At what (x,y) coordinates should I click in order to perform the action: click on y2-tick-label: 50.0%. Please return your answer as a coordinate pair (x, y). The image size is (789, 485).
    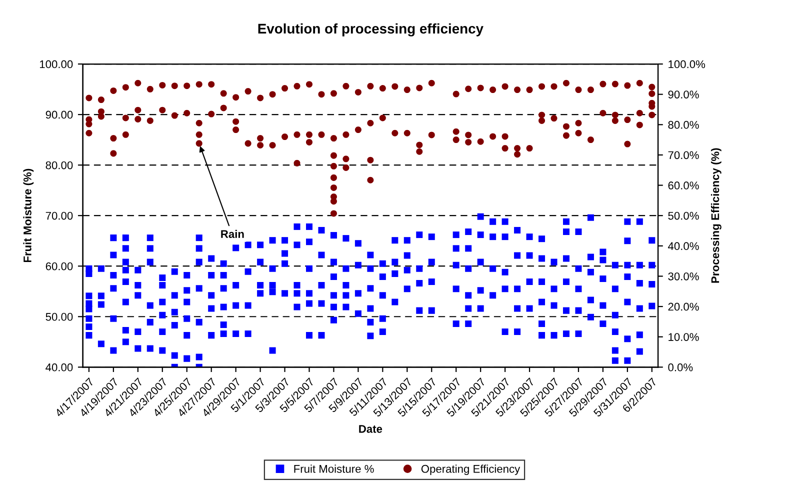
    Looking at the image, I should click on (683, 216).